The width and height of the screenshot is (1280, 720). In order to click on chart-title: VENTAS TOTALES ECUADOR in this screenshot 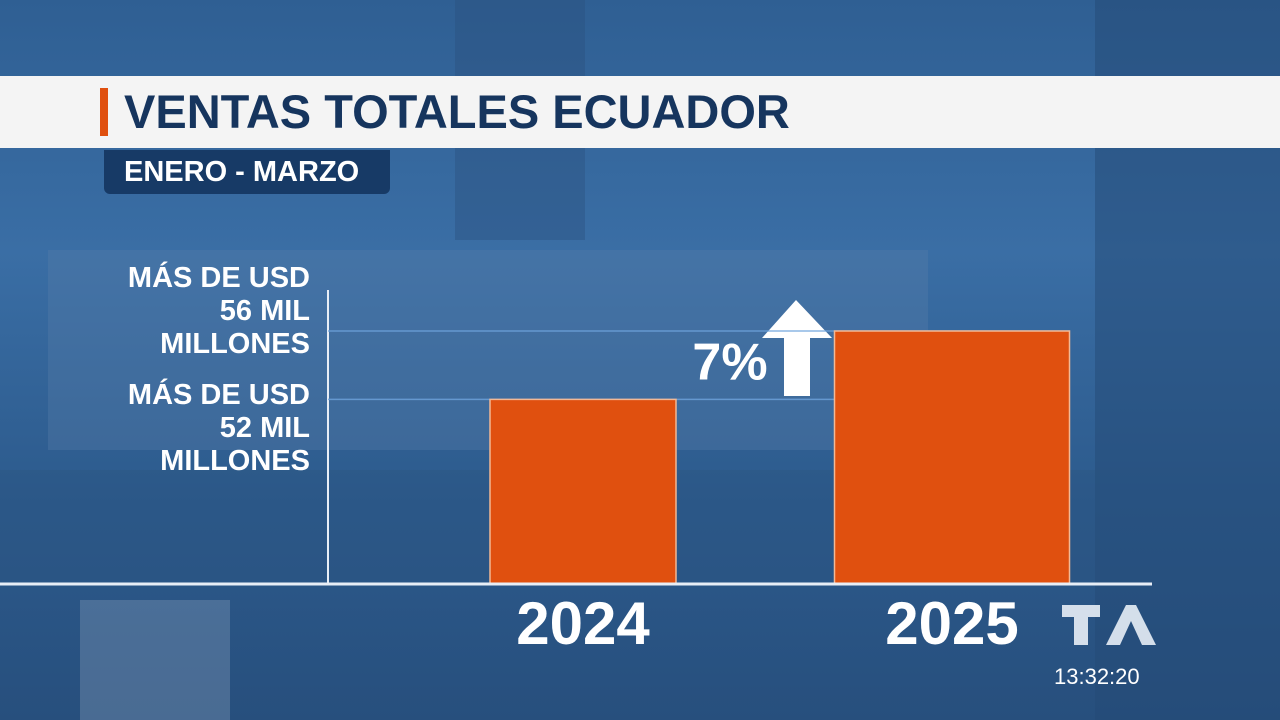, I will do `click(457, 111)`.